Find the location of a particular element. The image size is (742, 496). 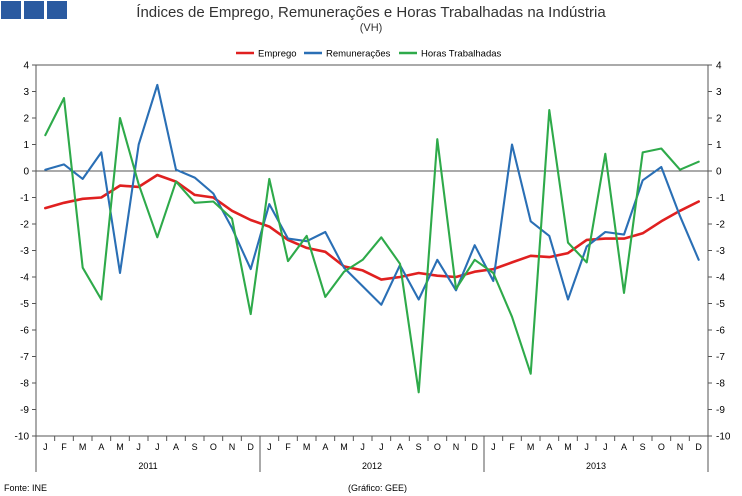

y-tick-label-left: -9 is located at coordinates (24, 410).